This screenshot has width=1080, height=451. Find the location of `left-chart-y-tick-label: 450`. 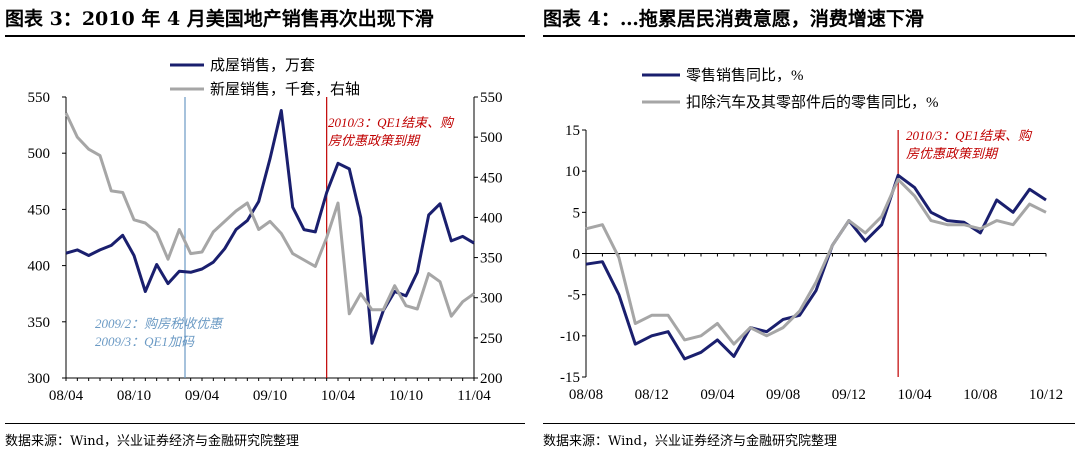

left-chart-y-tick-label: 450 is located at coordinates (39, 210).